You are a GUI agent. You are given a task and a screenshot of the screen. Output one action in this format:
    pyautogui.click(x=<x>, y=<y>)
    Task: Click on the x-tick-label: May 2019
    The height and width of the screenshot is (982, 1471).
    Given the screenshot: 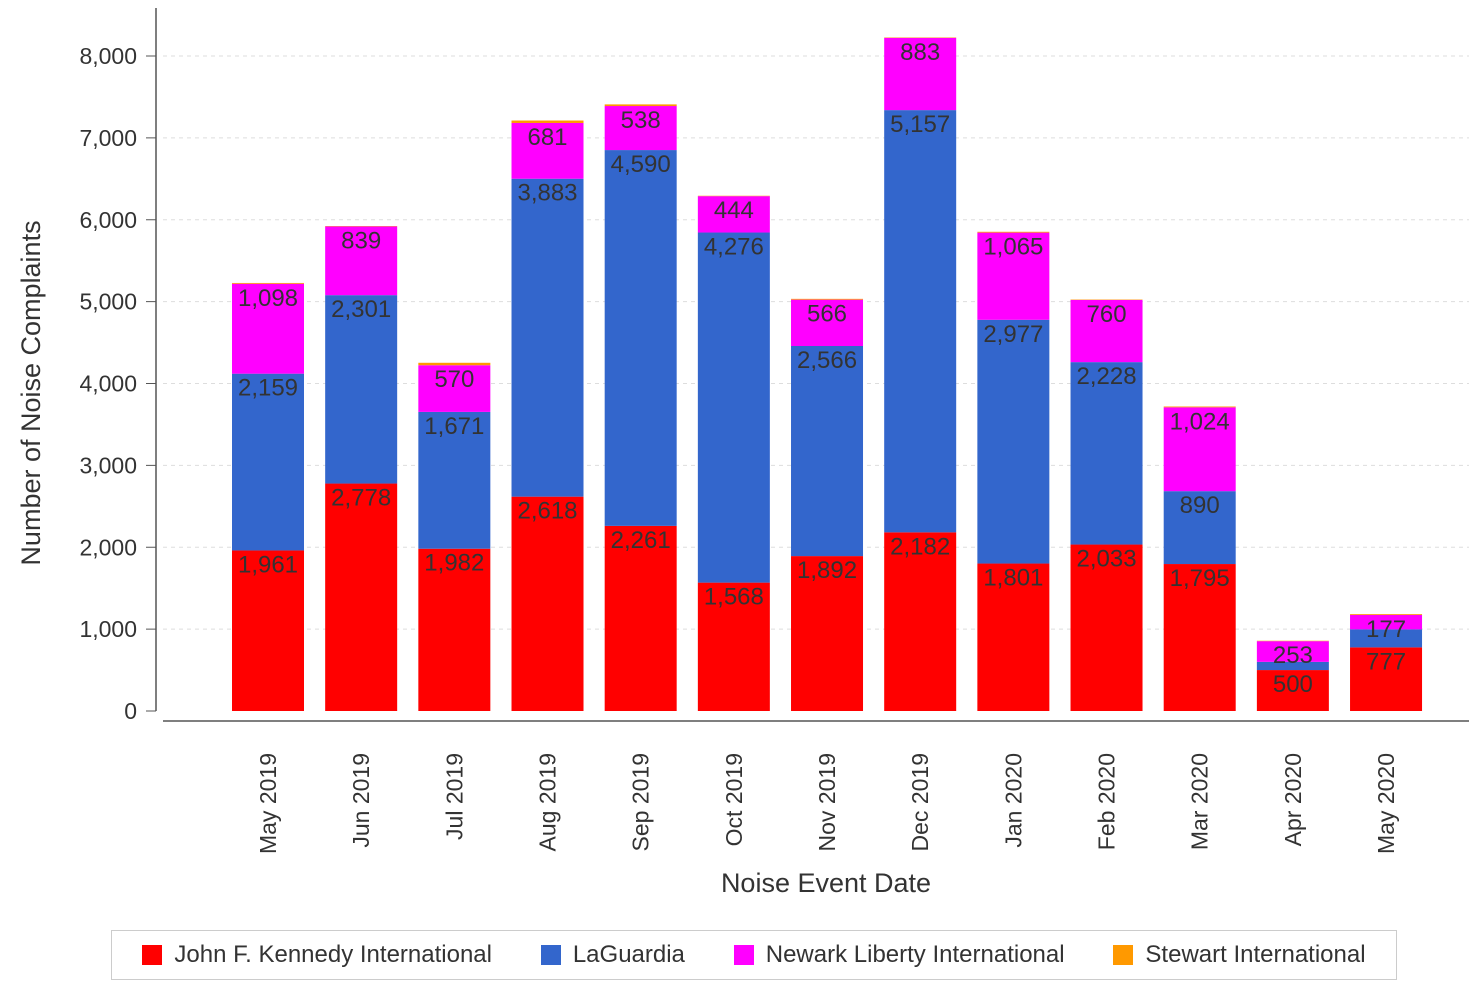 What is the action you would take?
    pyautogui.click(x=268, y=803)
    